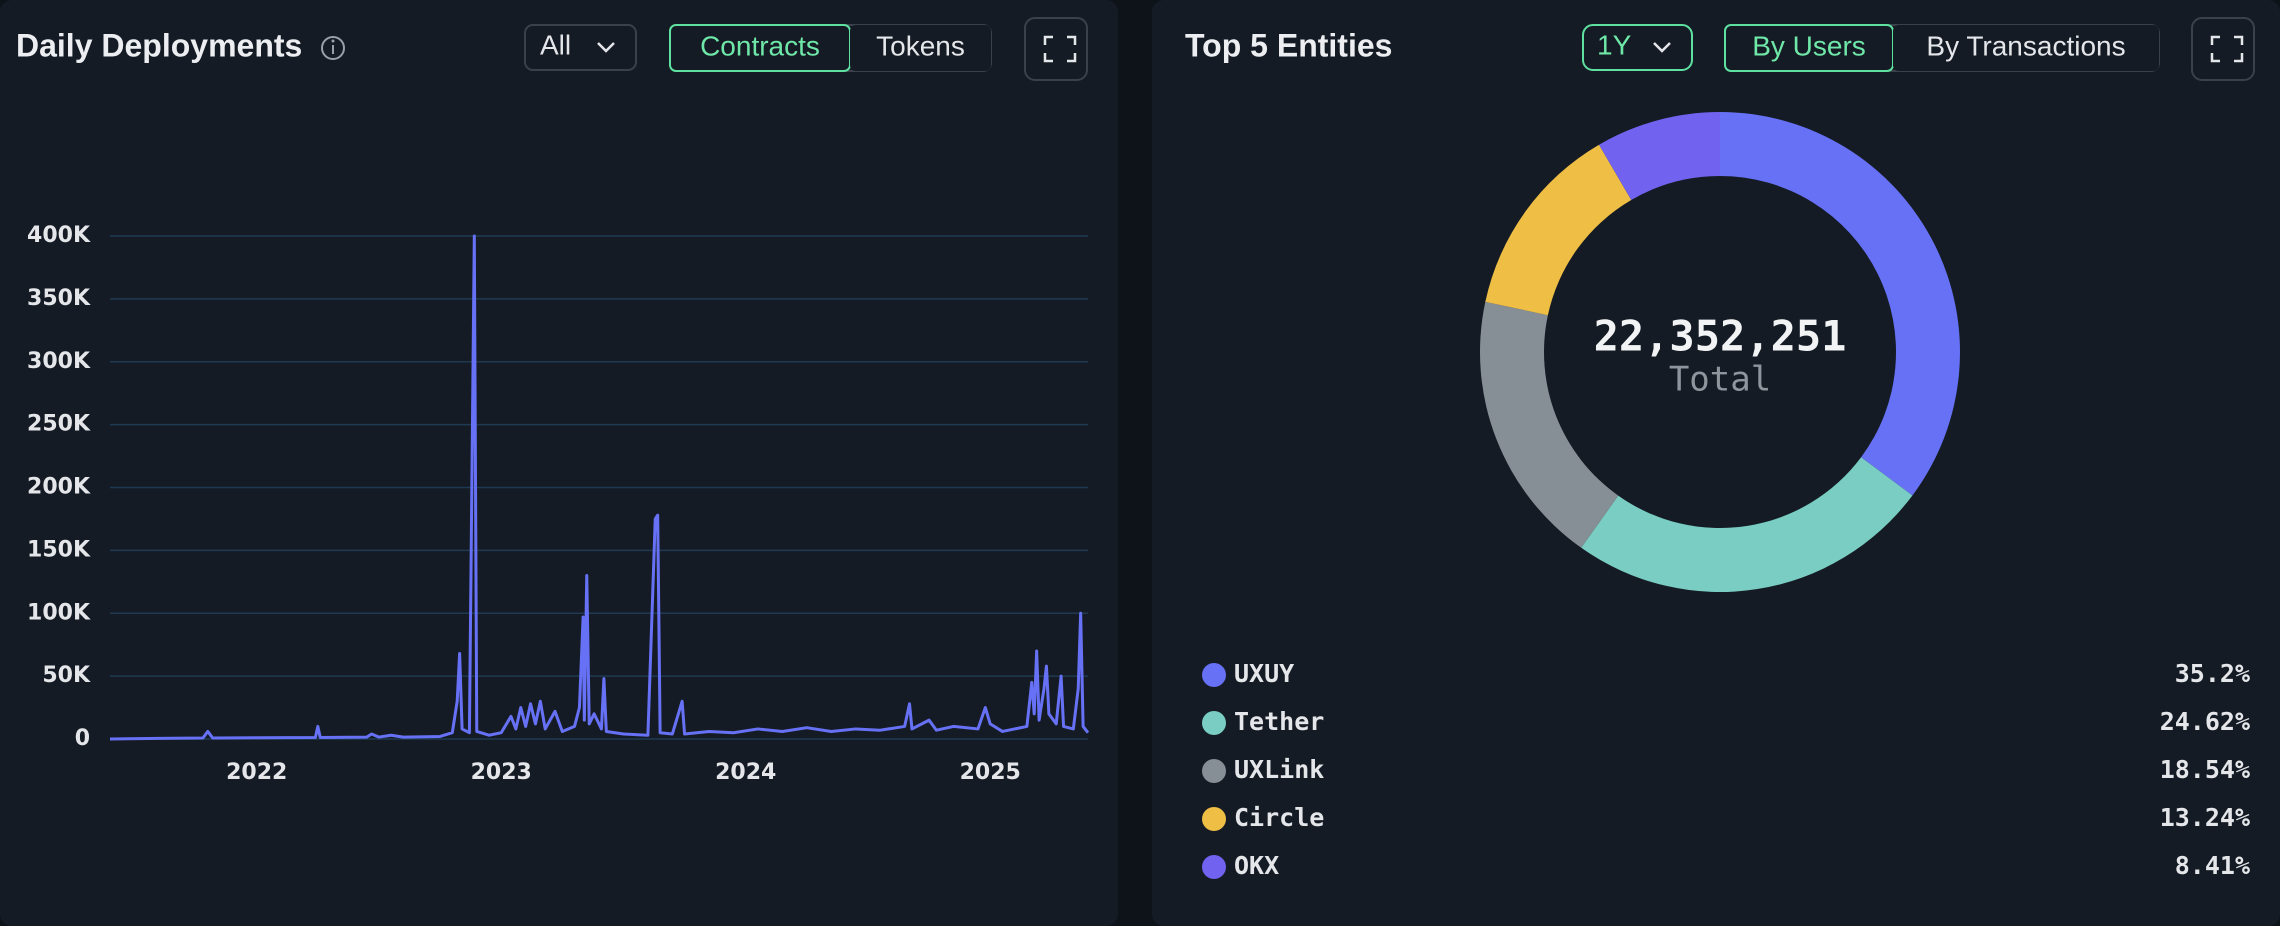  Describe the element at coordinates (1720, 336) in the screenshot. I see `total-value: 22,352,251` at that location.